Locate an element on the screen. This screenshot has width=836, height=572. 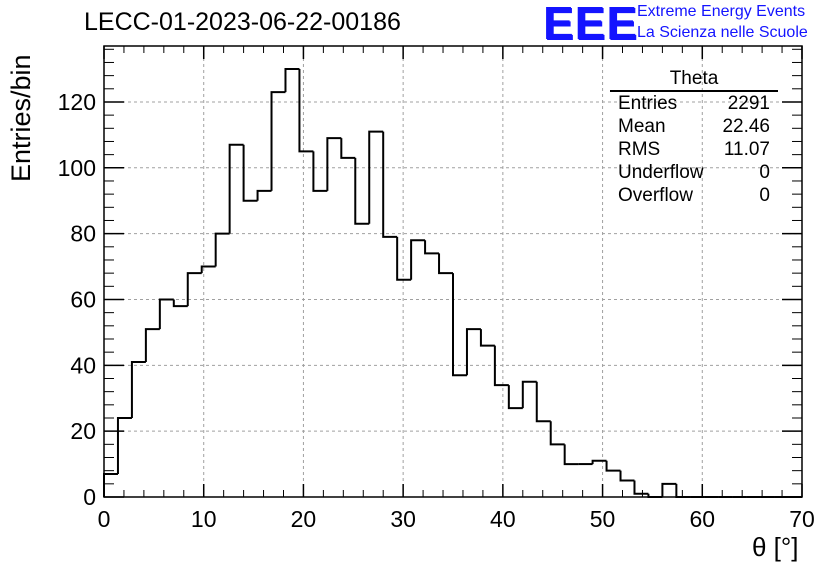
y-tick-label: 20 is located at coordinates (83, 431).